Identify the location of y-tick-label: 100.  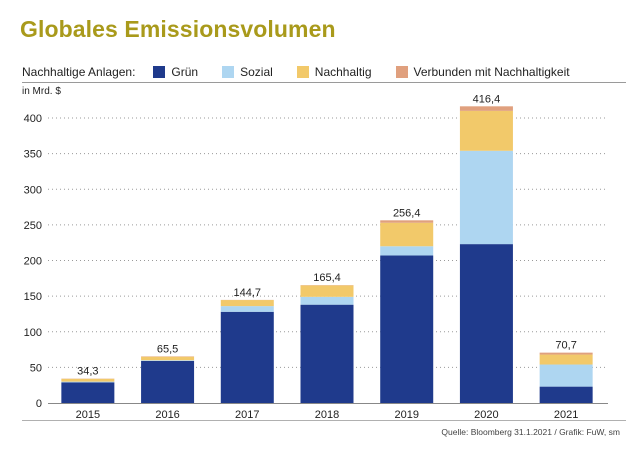
(33, 333).